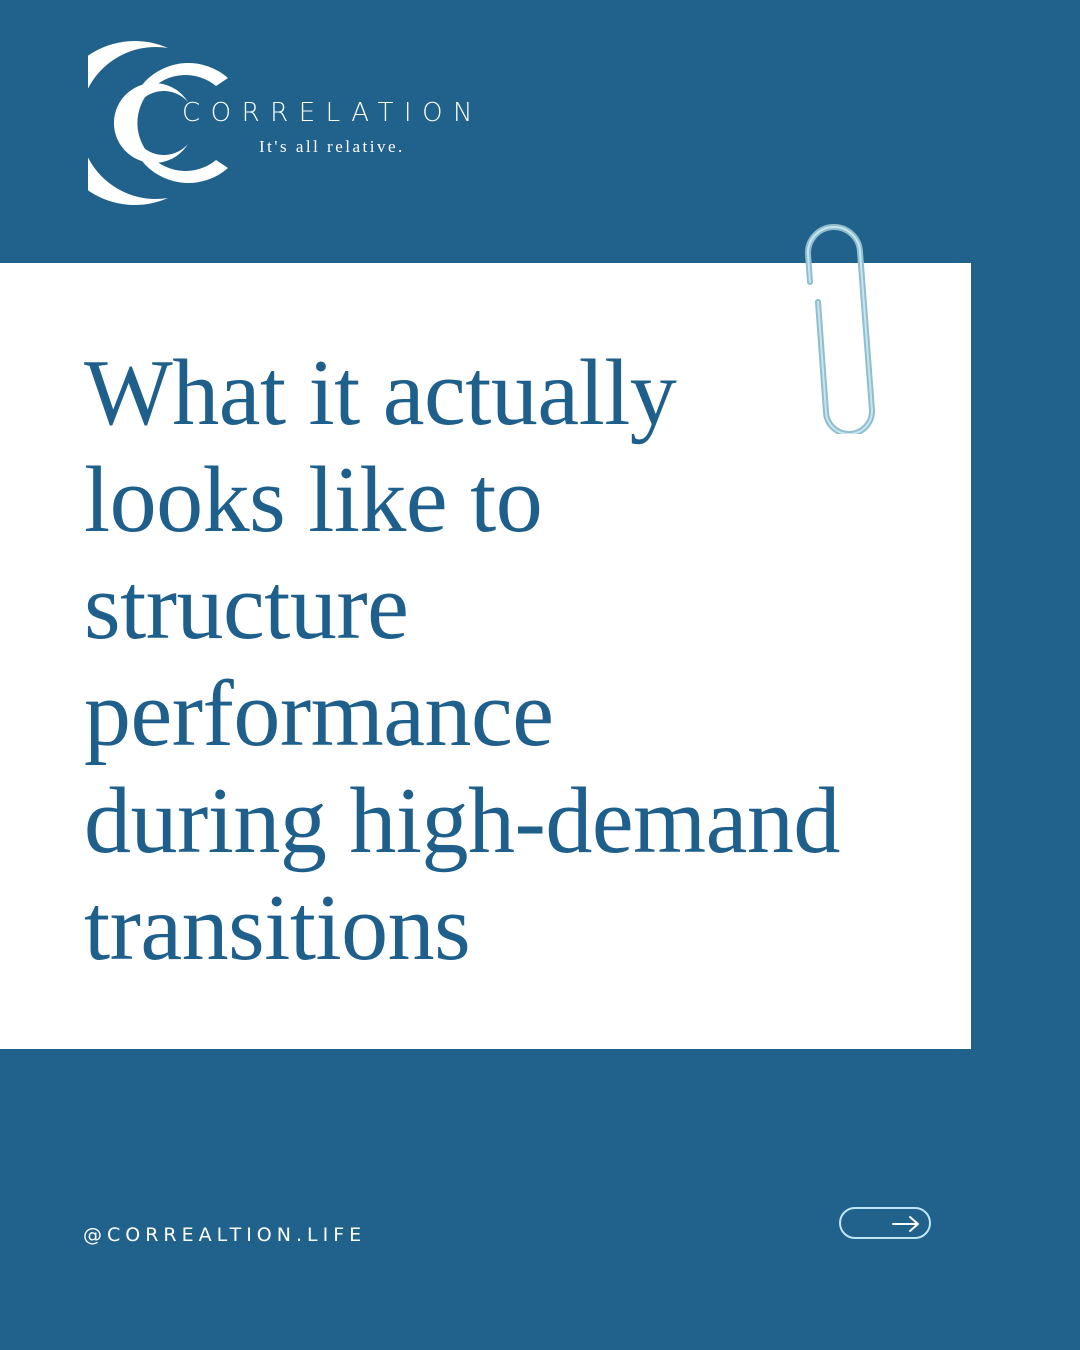 This screenshot has width=1080, height=1350. What do you see at coordinates (840, 329) in the screenshot?
I see `paperclip-icon` at bounding box center [840, 329].